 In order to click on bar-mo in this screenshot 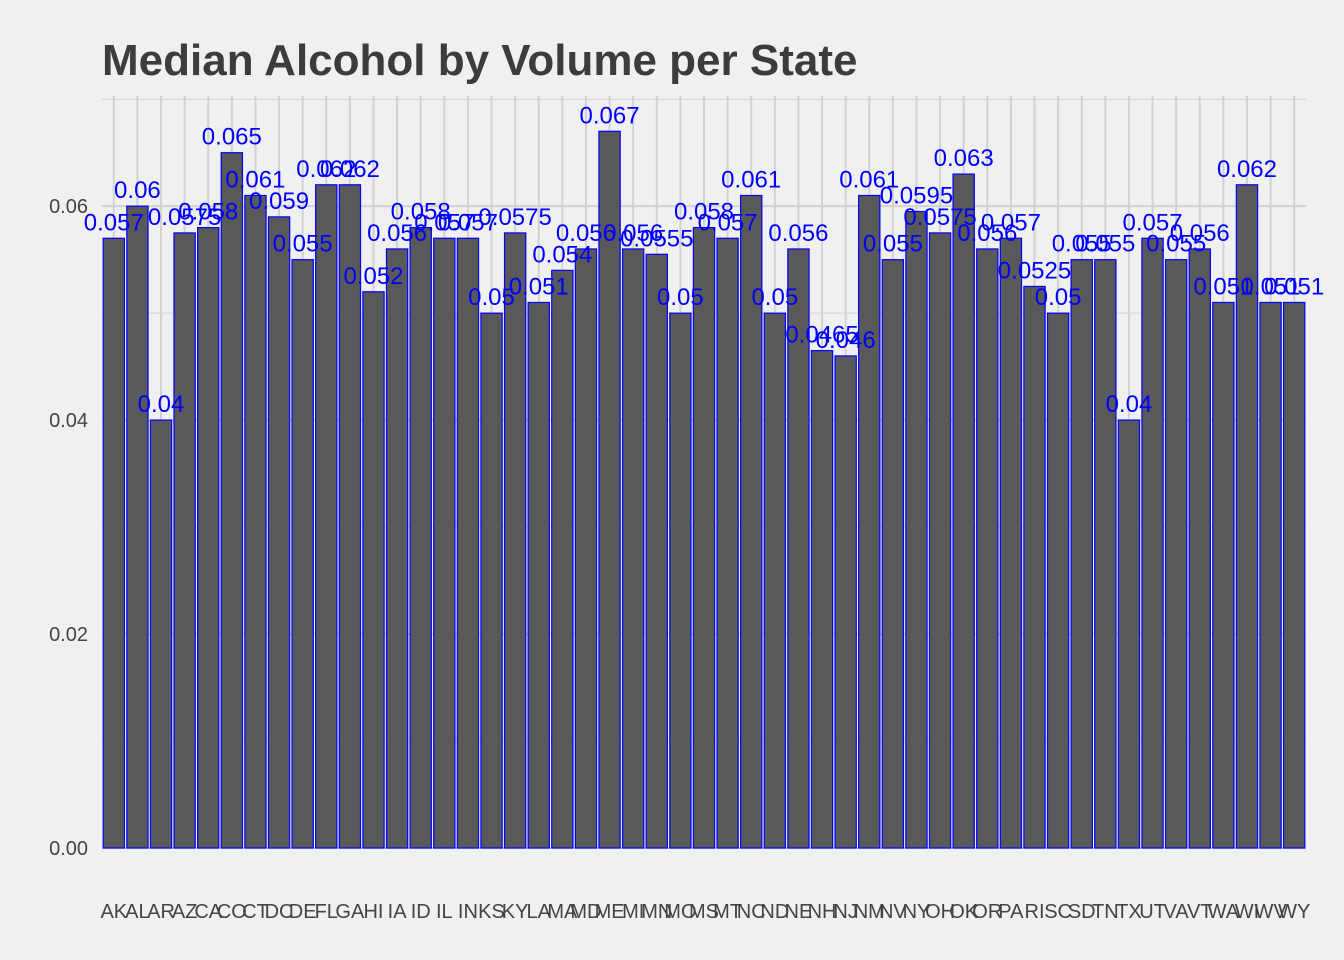, I will do `click(680, 580)`.